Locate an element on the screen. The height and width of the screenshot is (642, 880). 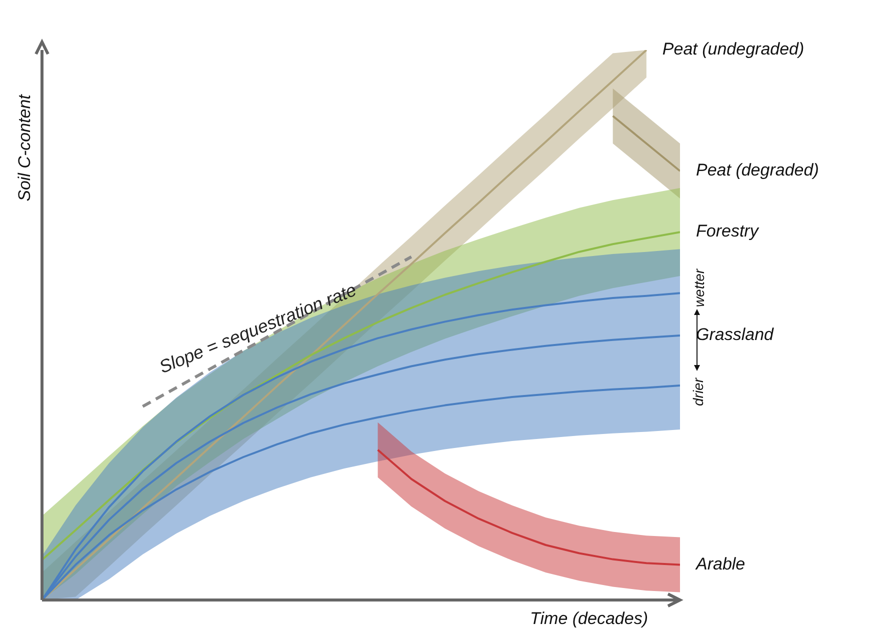
series-label: Arable is located at coordinates (720, 564).